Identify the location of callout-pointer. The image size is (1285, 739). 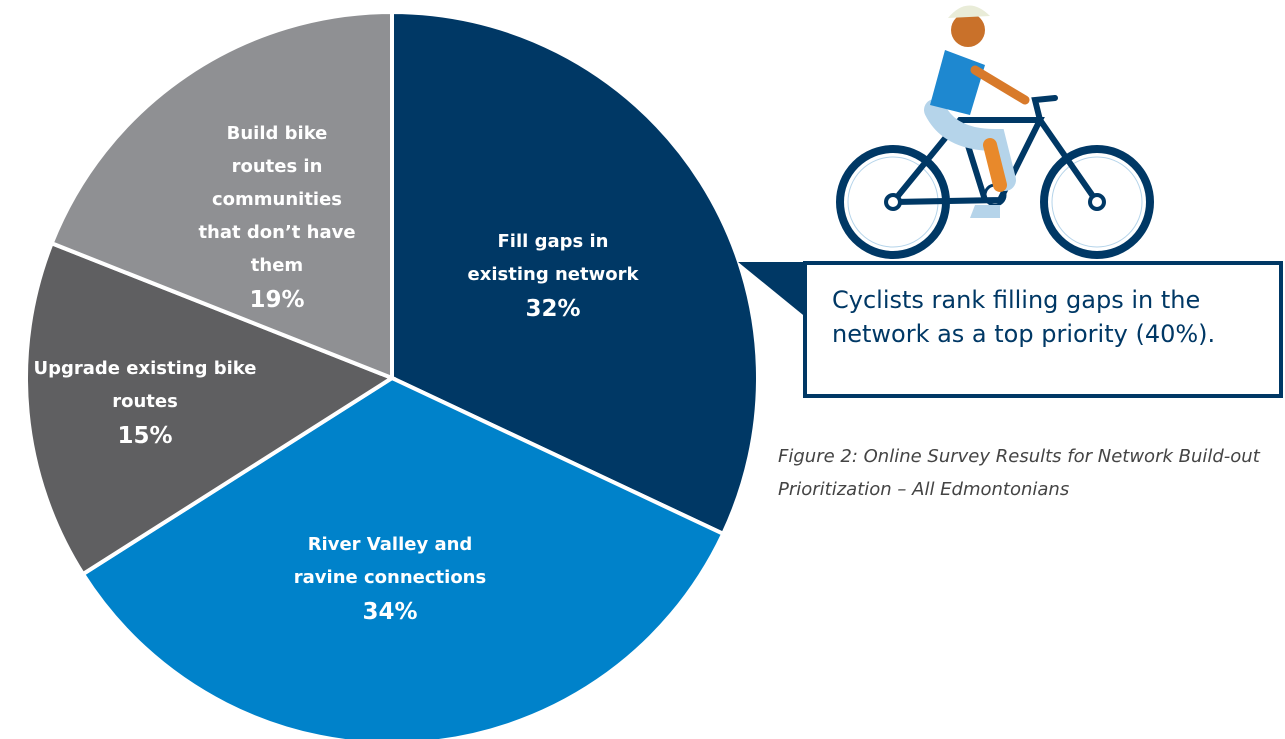
(773, 290).